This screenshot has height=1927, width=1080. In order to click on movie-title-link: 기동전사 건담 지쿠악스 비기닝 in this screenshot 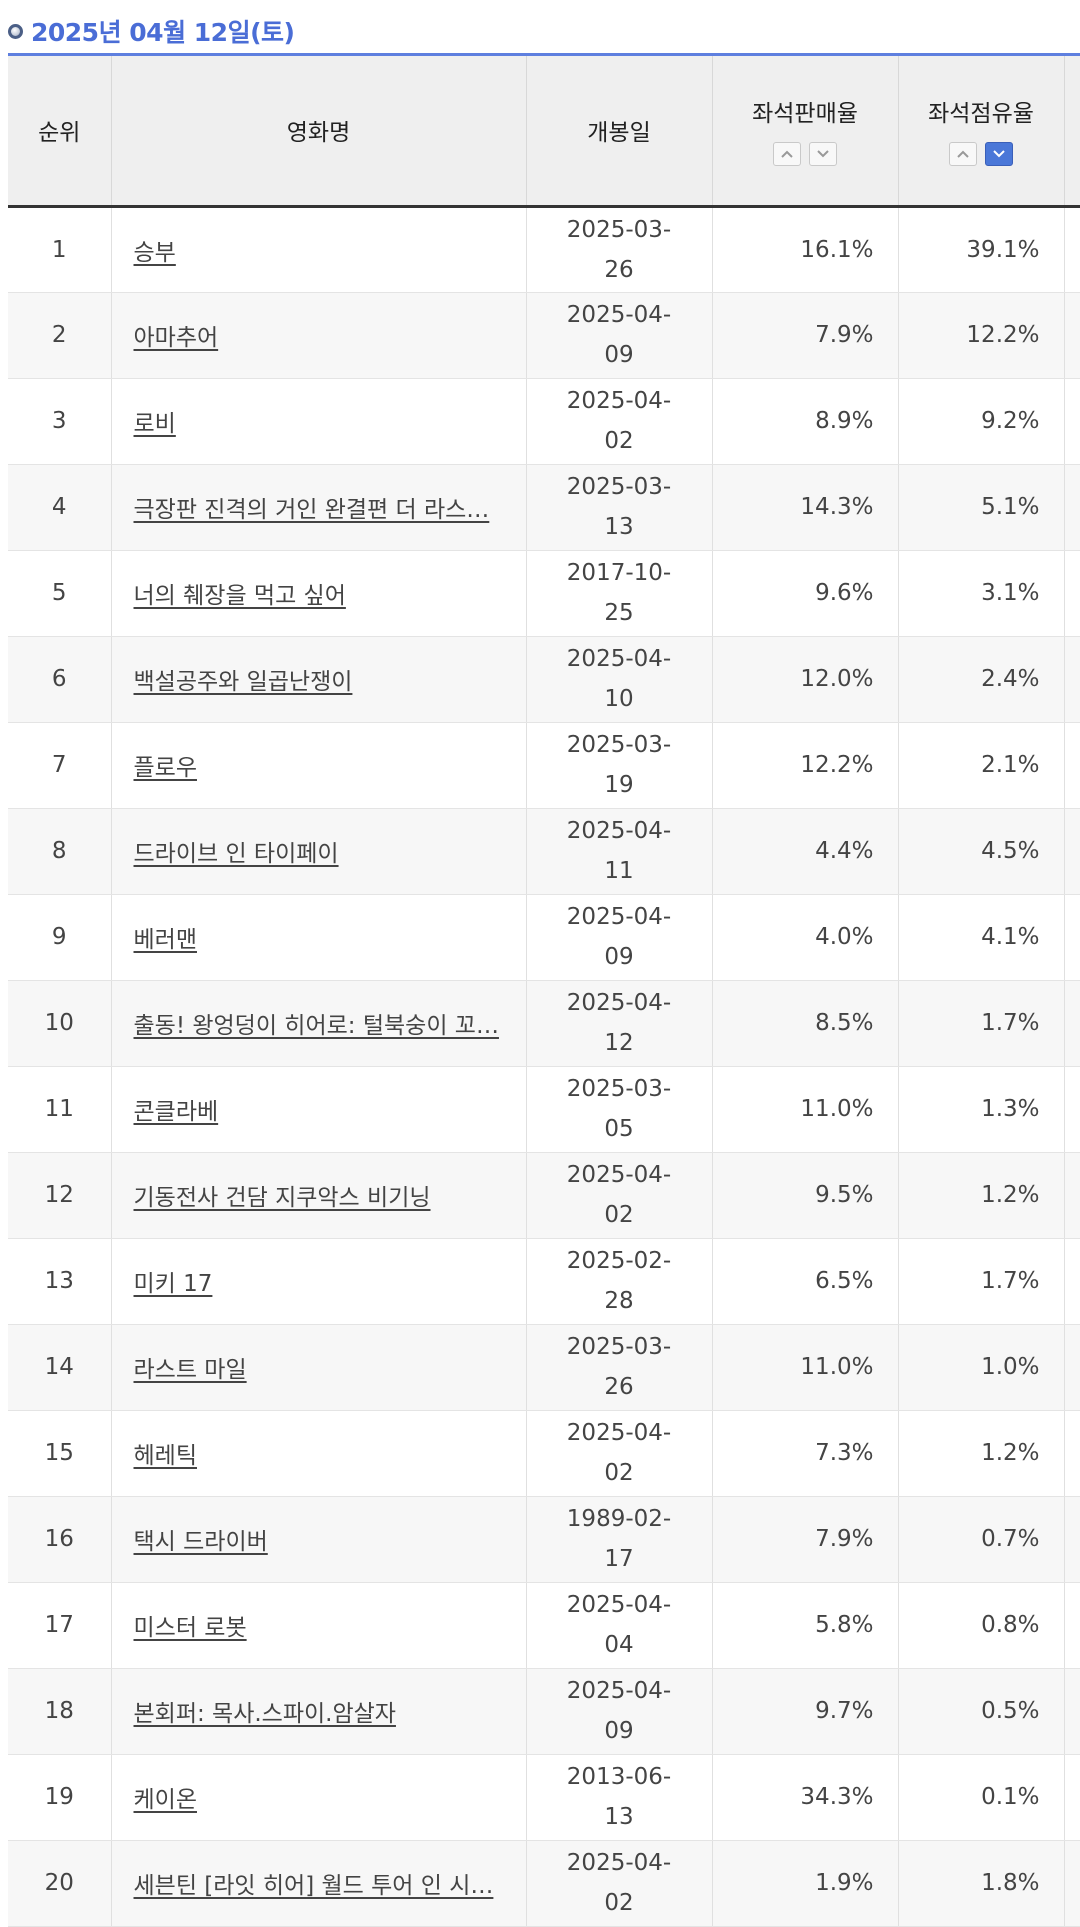, I will do `click(282, 1198)`.